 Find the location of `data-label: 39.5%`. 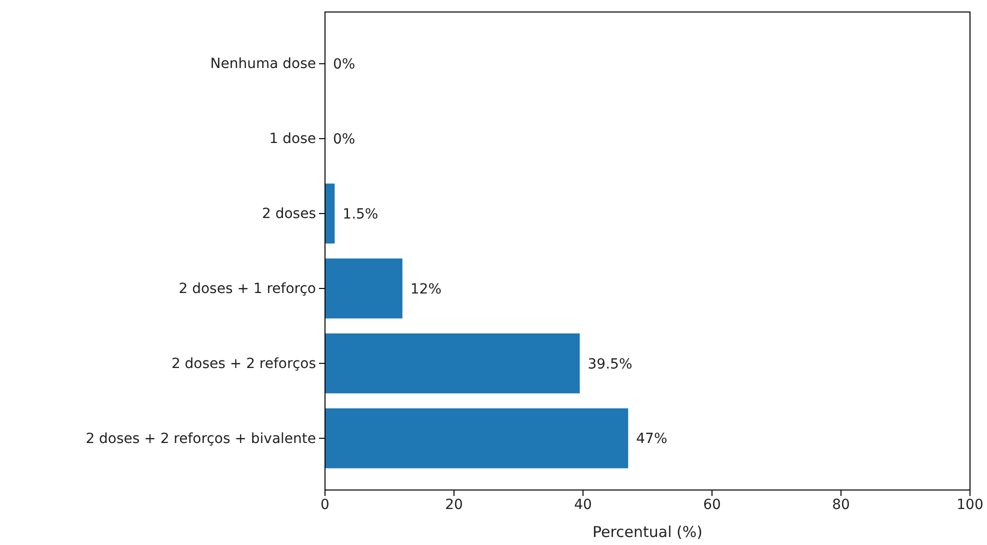

data-label: 39.5% is located at coordinates (610, 364).